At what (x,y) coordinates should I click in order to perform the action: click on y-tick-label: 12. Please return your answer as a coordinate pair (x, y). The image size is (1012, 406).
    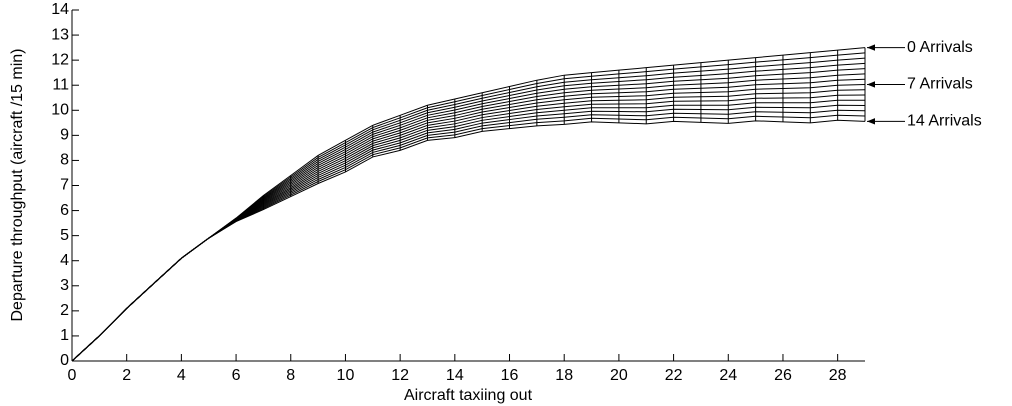
    Looking at the image, I should click on (60, 59).